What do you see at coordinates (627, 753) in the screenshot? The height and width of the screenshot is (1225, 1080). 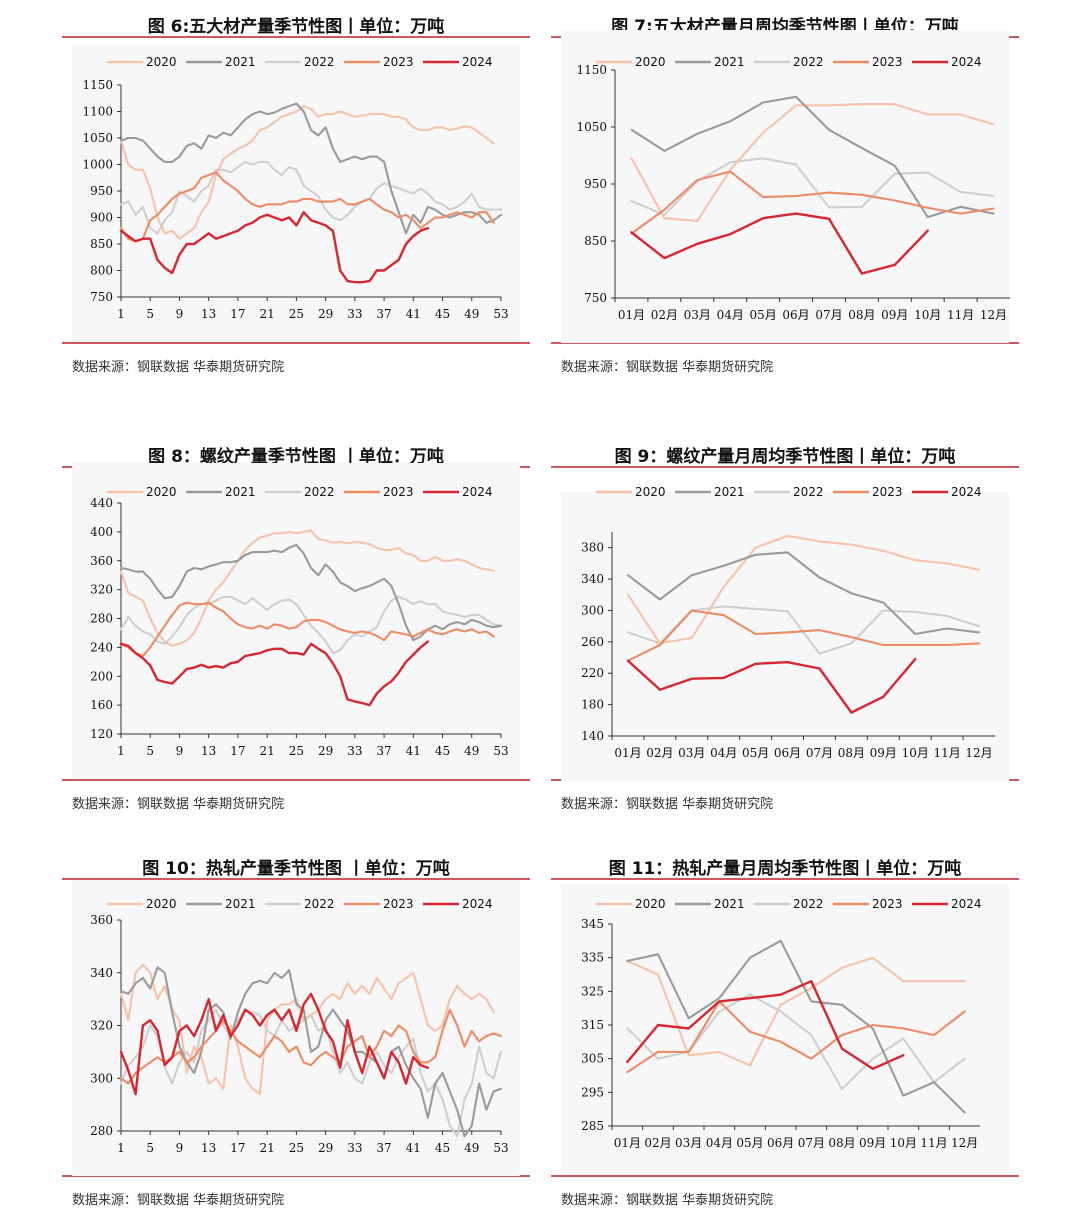 I see `x-tick-label: 01月` at bounding box center [627, 753].